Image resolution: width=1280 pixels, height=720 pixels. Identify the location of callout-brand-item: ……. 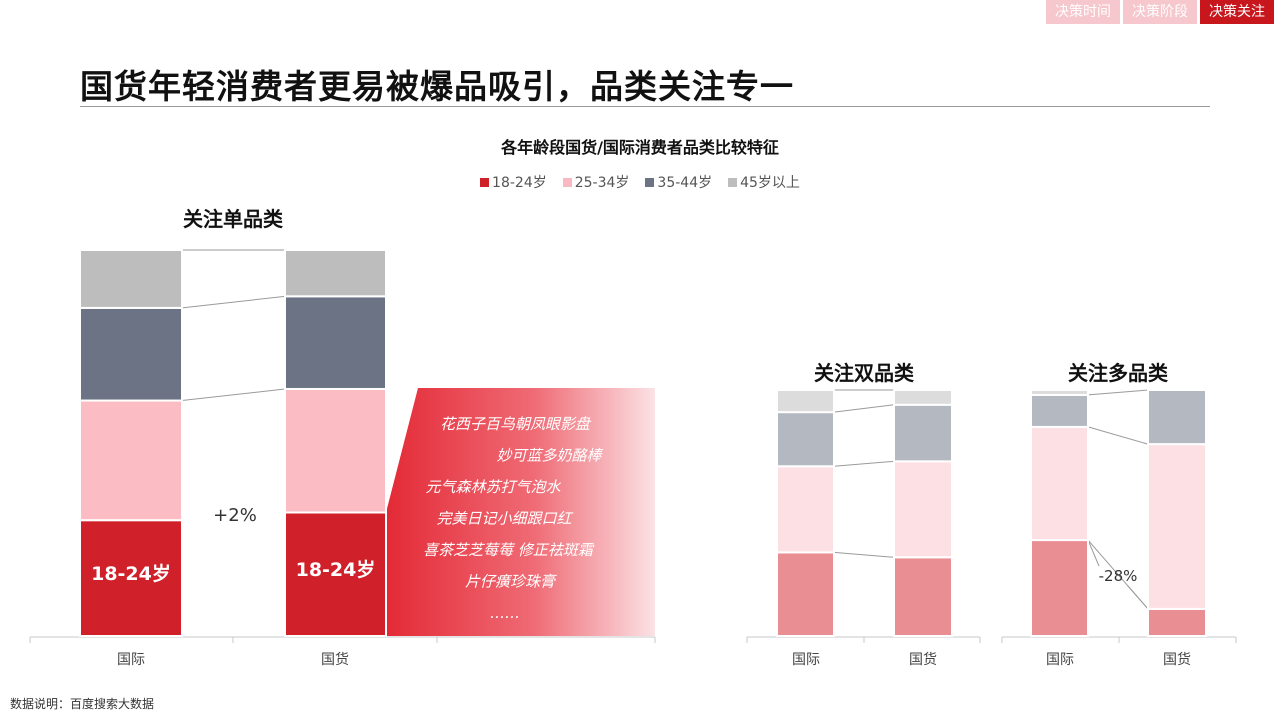
(505, 613).